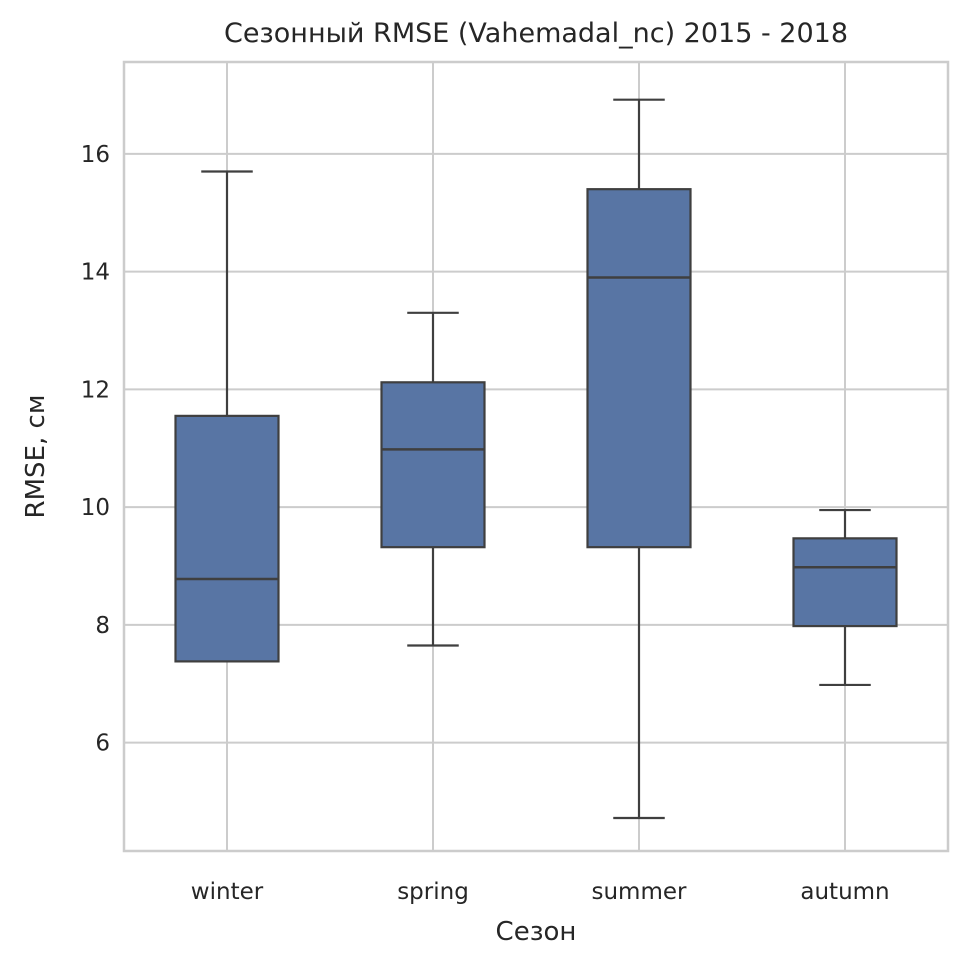  Describe the element at coordinates (227, 892) in the screenshot. I see `x-tick-label: winter` at that location.